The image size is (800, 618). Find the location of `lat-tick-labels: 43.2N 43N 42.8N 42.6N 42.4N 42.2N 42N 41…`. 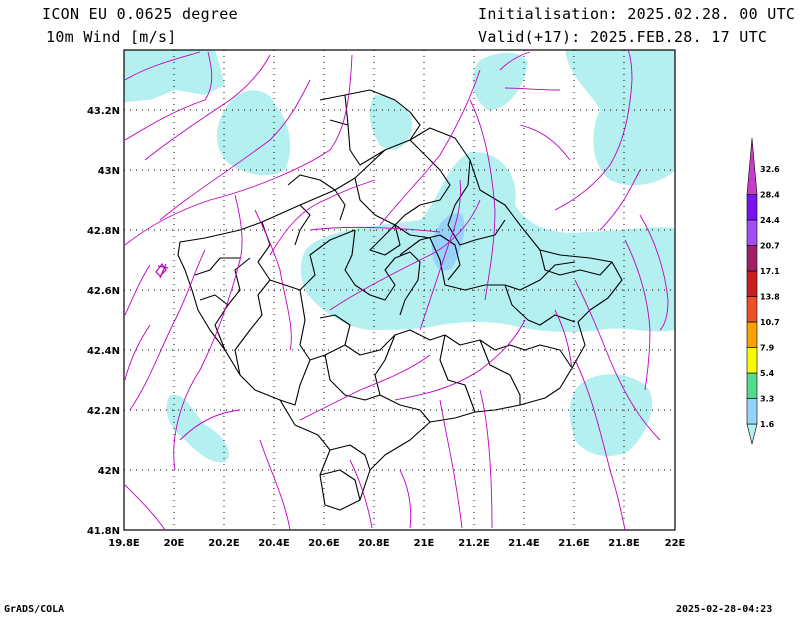

lat-tick-labels: 43.2N 43N 42.8N 42.6N 42.4N 42.2N 42N 41… is located at coordinates (103, 321).